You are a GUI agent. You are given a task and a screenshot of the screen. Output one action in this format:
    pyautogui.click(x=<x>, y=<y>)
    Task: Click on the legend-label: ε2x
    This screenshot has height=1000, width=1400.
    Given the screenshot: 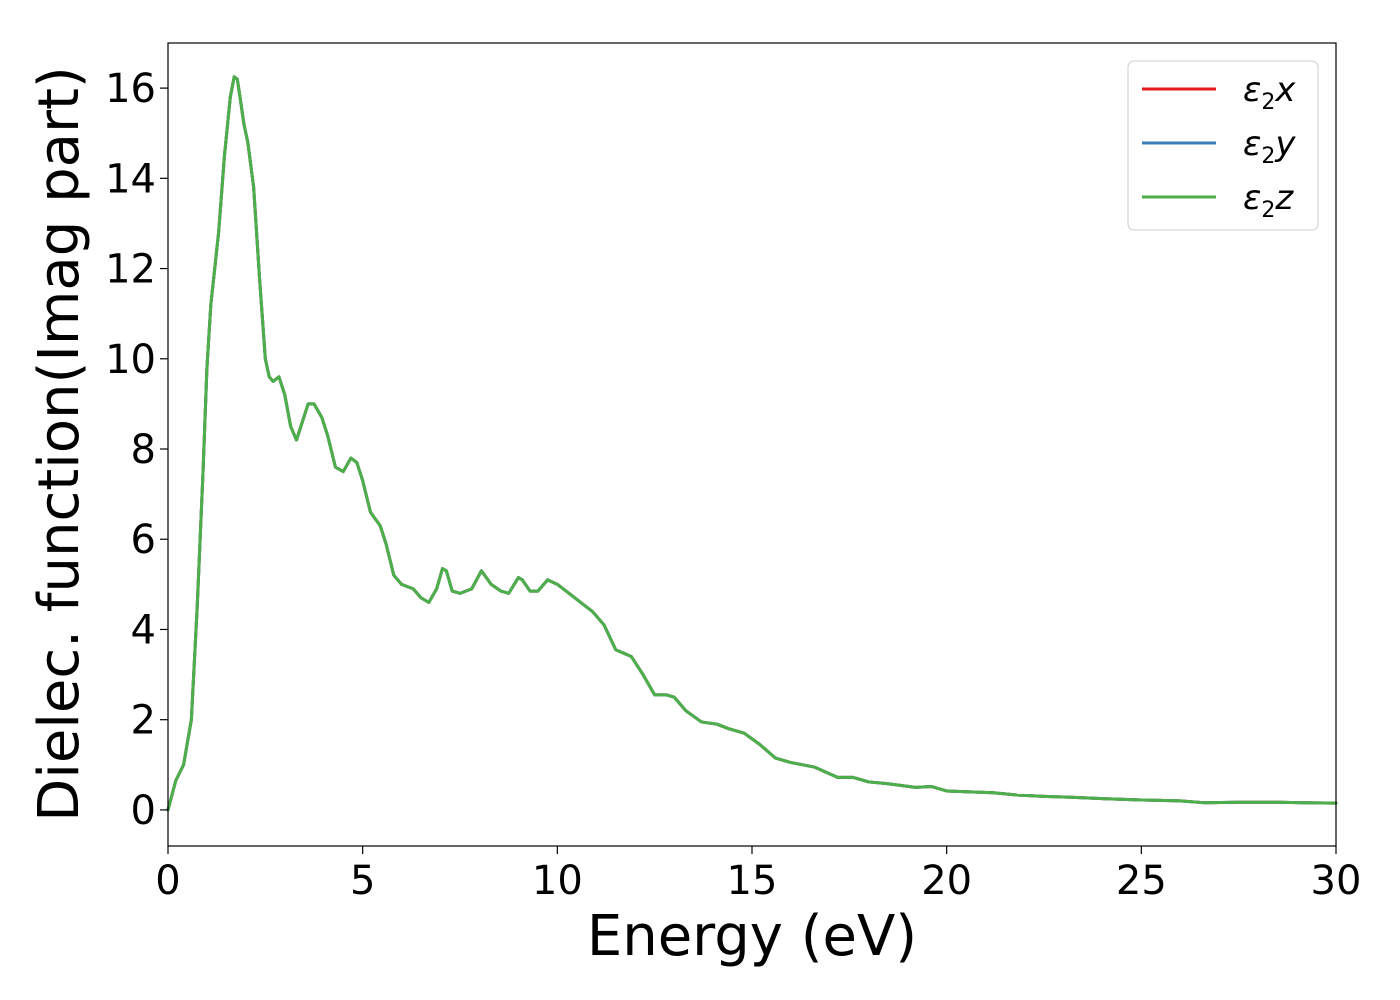 What is the action you would take?
    pyautogui.click(x=1269, y=92)
    